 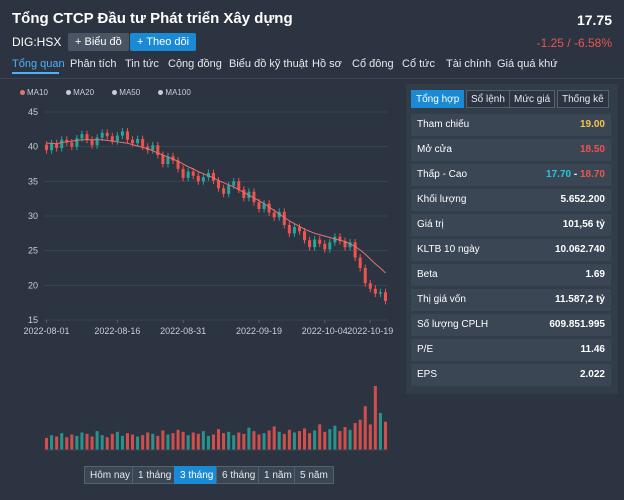 I want to click on legend-label: MA20, so click(x=84, y=92).